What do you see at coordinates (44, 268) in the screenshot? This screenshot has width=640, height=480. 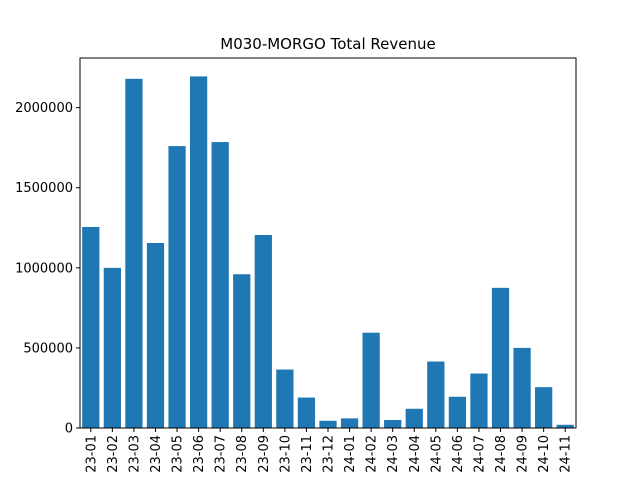 I see `y-tick-label: 1000000` at bounding box center [44, 268].